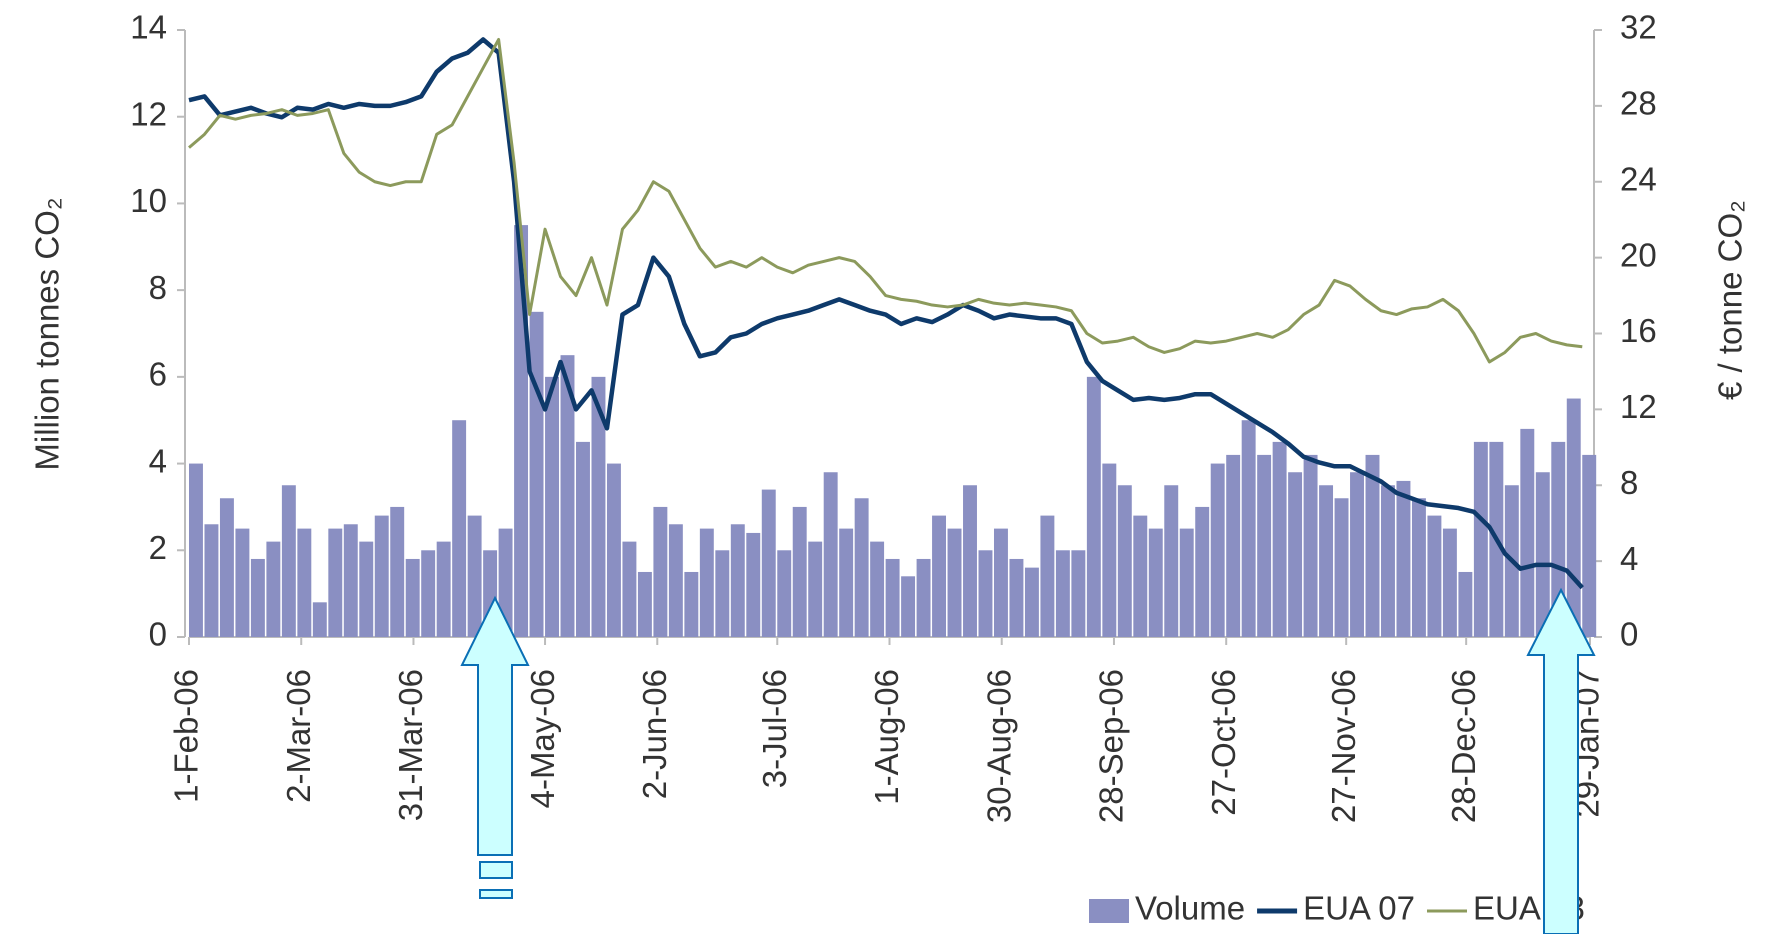  Describe the element at coordinates (1638, 406) in the screenshot. I see `y2-tick-label: 12` at that location.